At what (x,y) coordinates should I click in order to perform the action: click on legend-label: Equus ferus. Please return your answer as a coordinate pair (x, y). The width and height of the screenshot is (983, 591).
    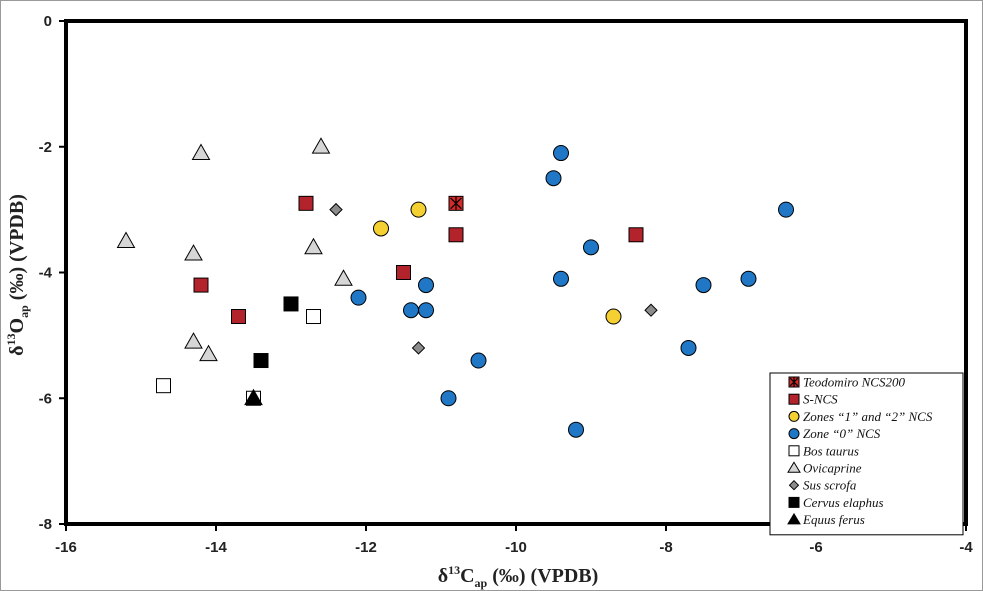
    Looking at the image, I should click on (833, 519).